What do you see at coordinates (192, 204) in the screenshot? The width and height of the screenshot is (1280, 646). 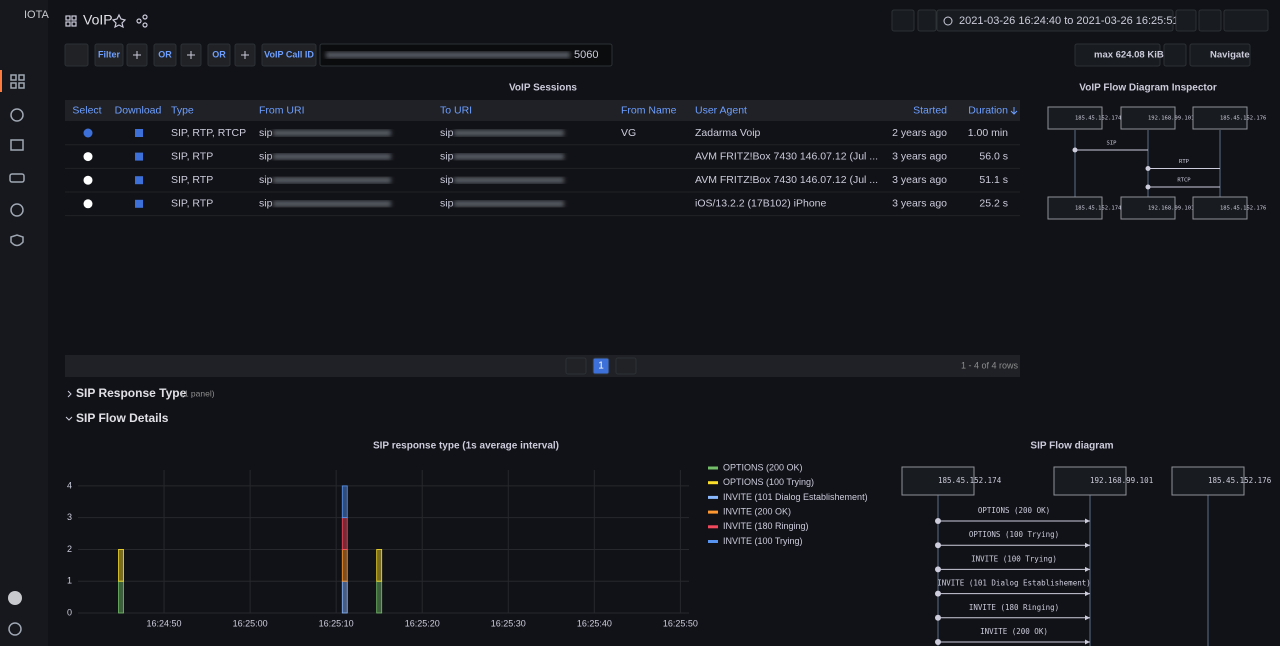 I see `cell: SIP, RTP` at bounding box center [192, 204].